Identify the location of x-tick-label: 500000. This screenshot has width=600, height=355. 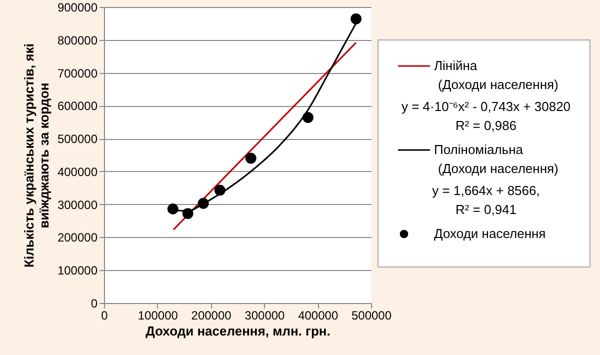
(371, 315).